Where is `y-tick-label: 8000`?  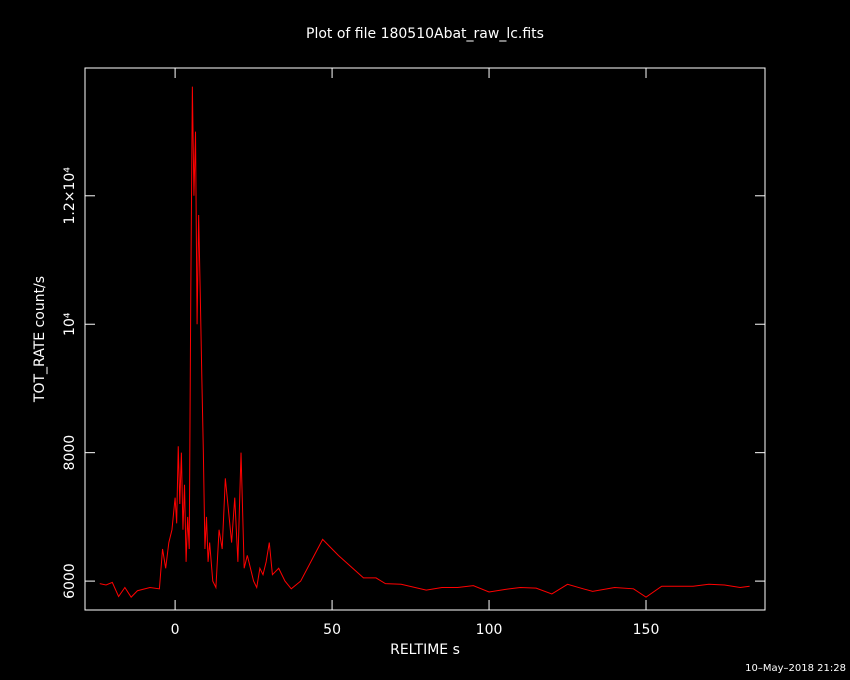
y-tick-label: 8000 is located at coordinates (70, 453).